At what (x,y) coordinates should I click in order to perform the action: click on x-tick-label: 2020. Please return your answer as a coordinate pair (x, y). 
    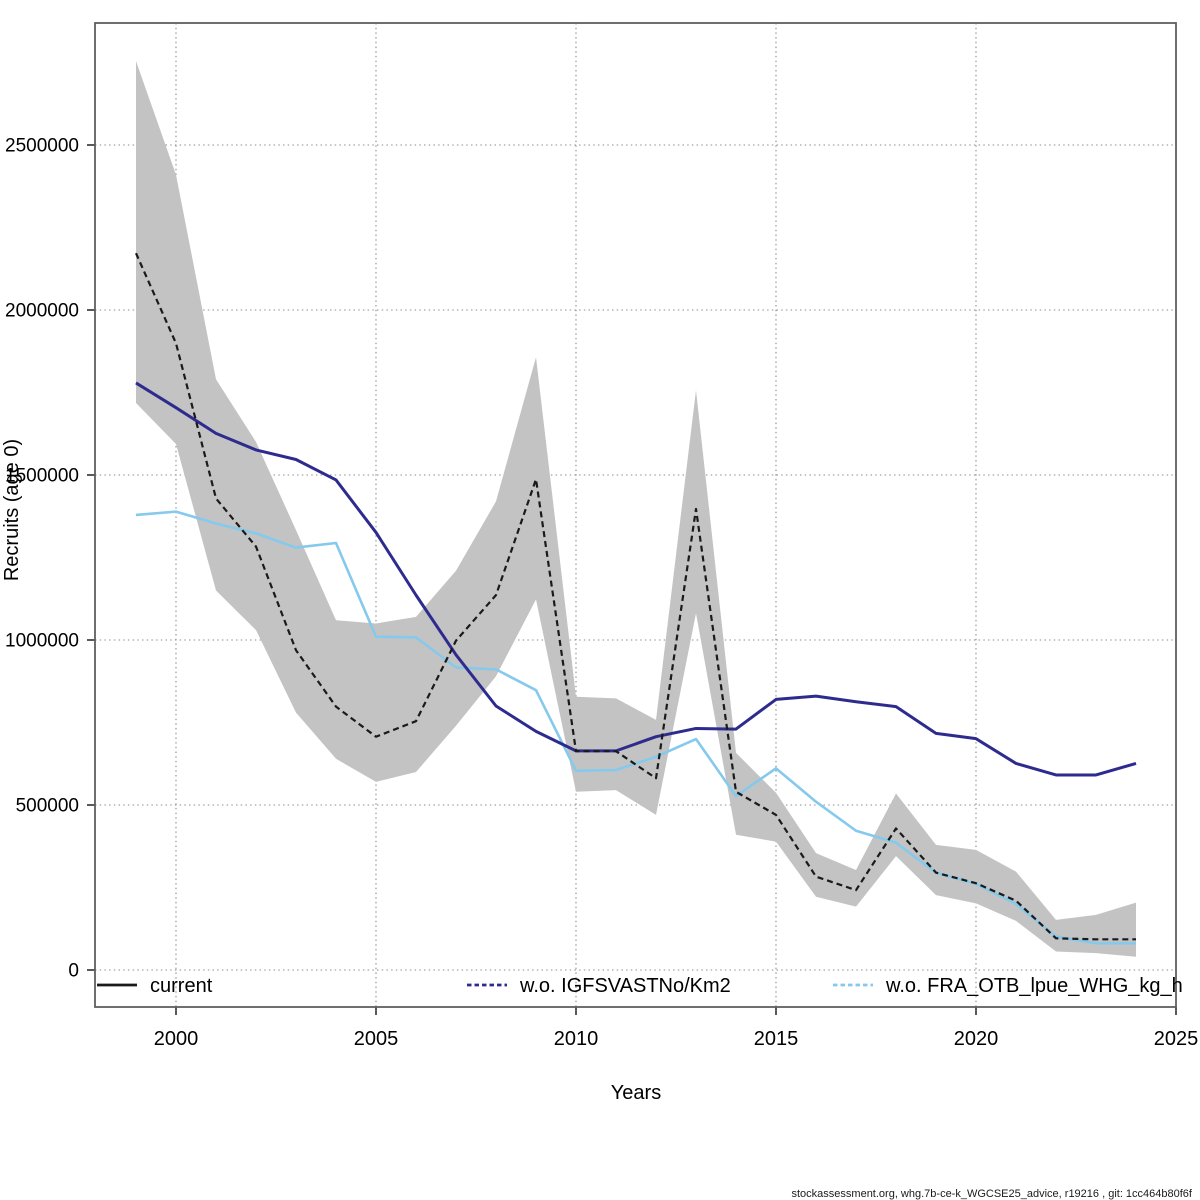
    Looking at the image, I should click on (976, 1039).